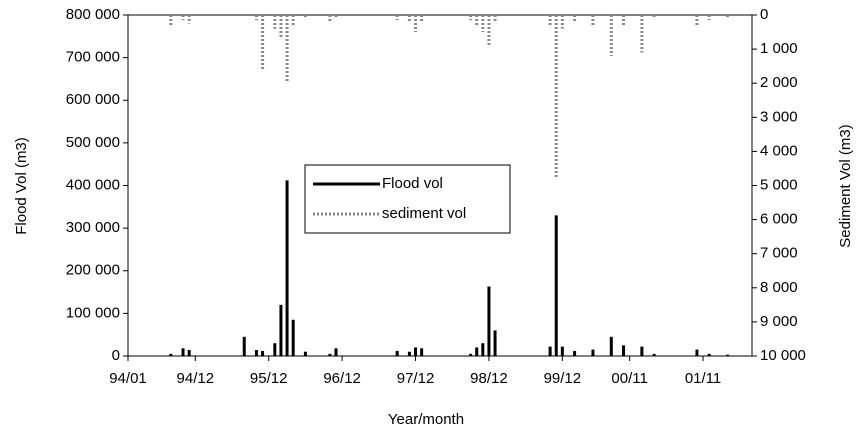 This screenshot has width=858, height=440. What do you see at coordinates (779, 48) in the screenshot?
I see `y2-tick-label: 1 000` at bounding box center [779, 48].